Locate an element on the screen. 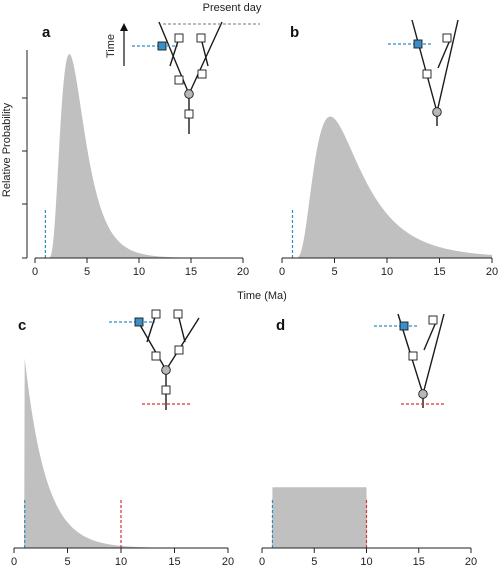 Image resolution: width=501 pixels, height=570 pixels. present-day-label: Present day is located at coordinates (232, 8).